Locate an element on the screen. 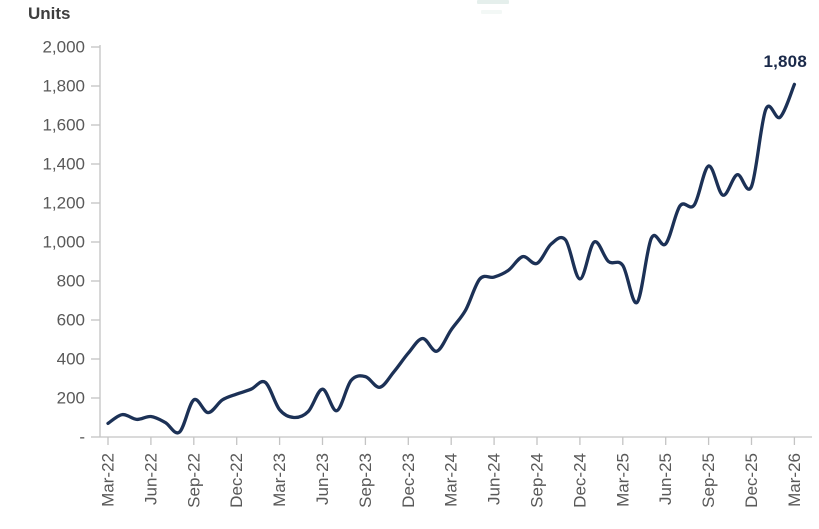  y-tick-label: 1,600 is located at coordinates (63, 125).